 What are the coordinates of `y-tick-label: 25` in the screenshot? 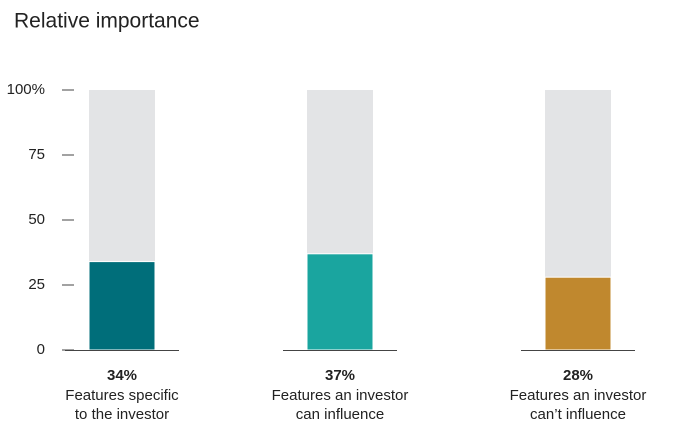 It's located at (36, 284).